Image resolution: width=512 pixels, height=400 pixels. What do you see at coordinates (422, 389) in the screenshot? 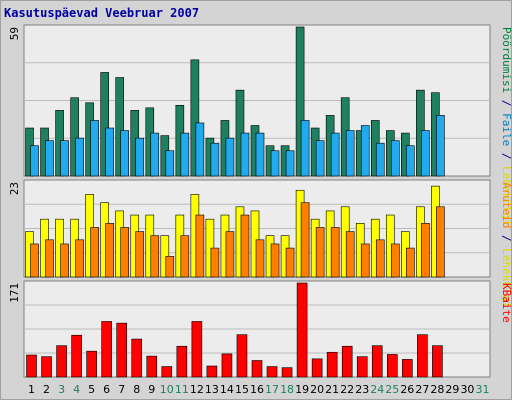
I see `x-tick-label: 27` at bounding box center [422, 389].